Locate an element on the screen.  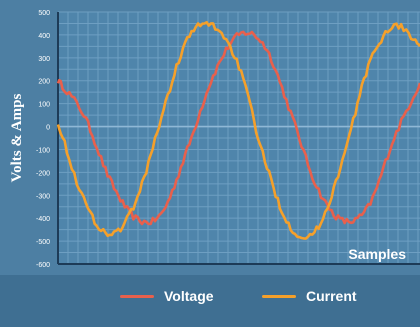
y-tick-label: 0 is located at coordinates (48, 128).